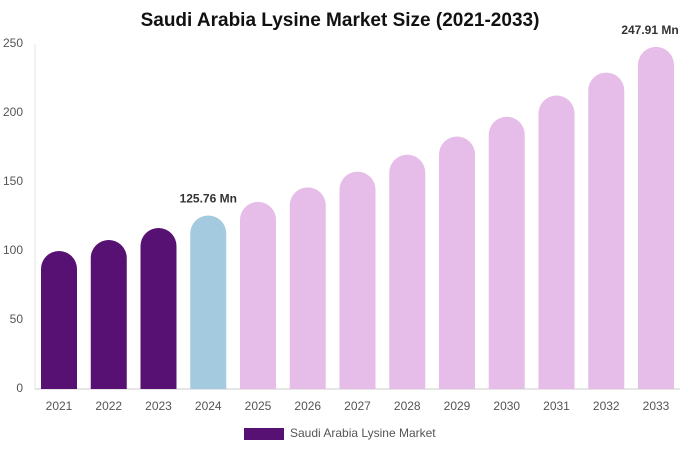  What do you see at coordinates (108, 406) in the screenshot?
I see `x-tick-label: 2022` at bounding box center [108, 406].